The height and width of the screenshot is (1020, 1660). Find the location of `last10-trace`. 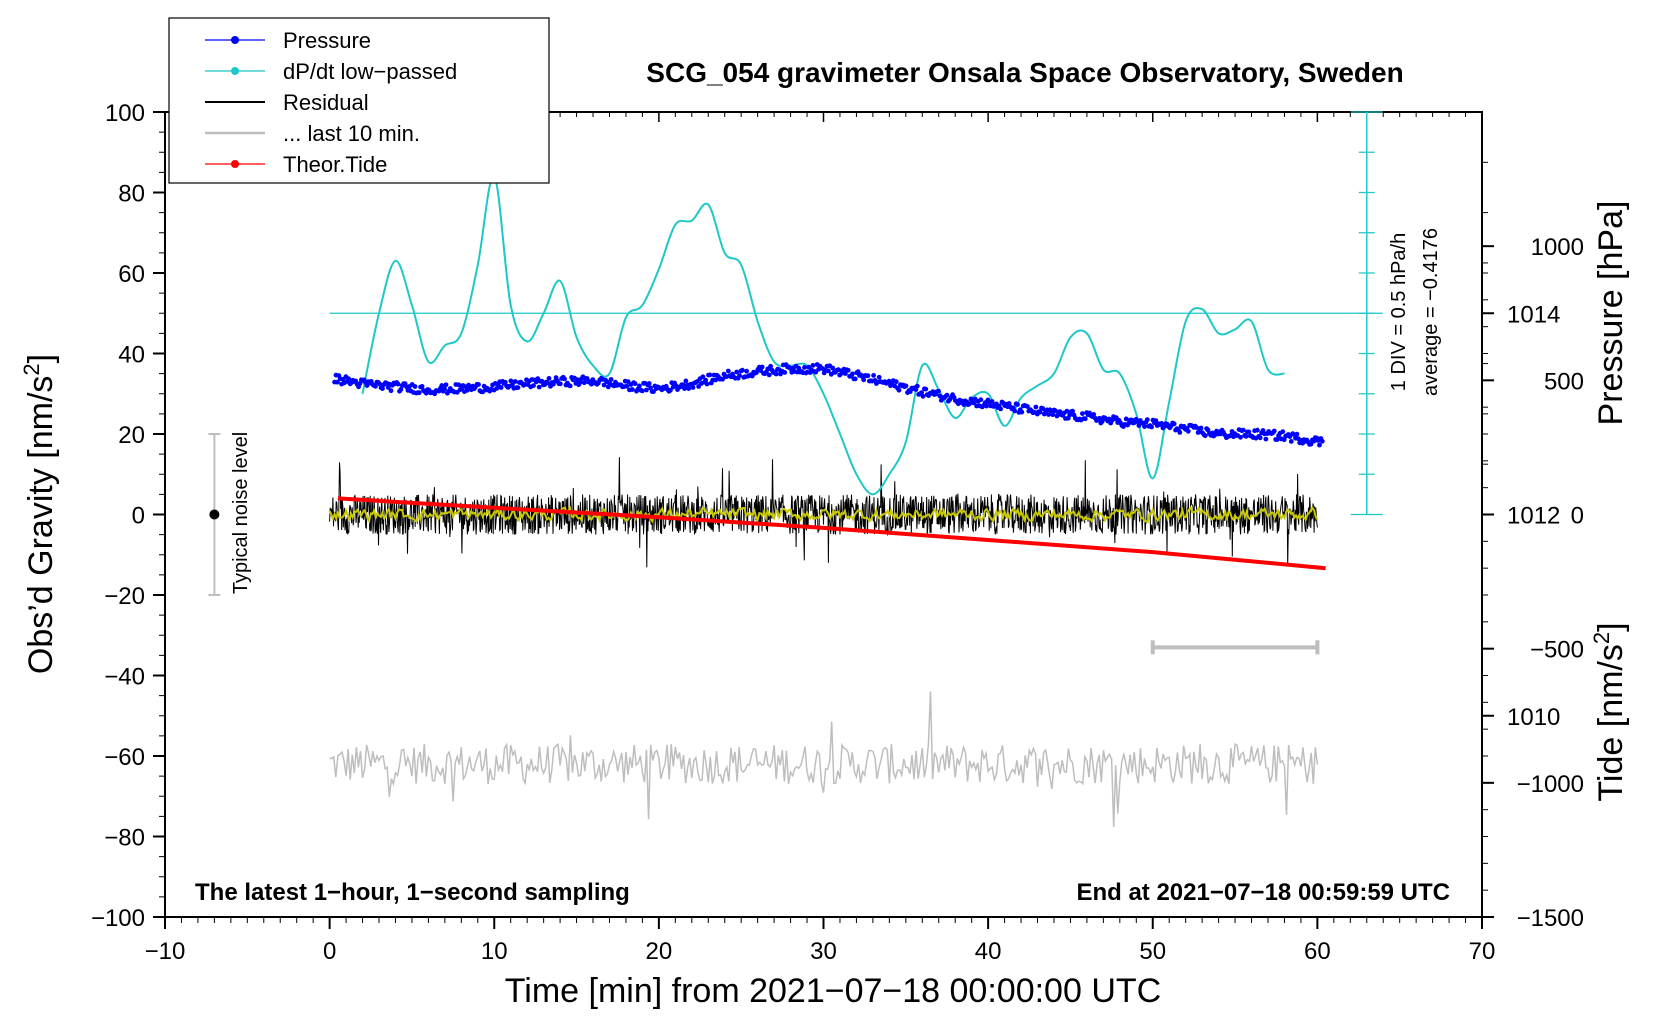

last10-trace is located at coordinates (824, 759).